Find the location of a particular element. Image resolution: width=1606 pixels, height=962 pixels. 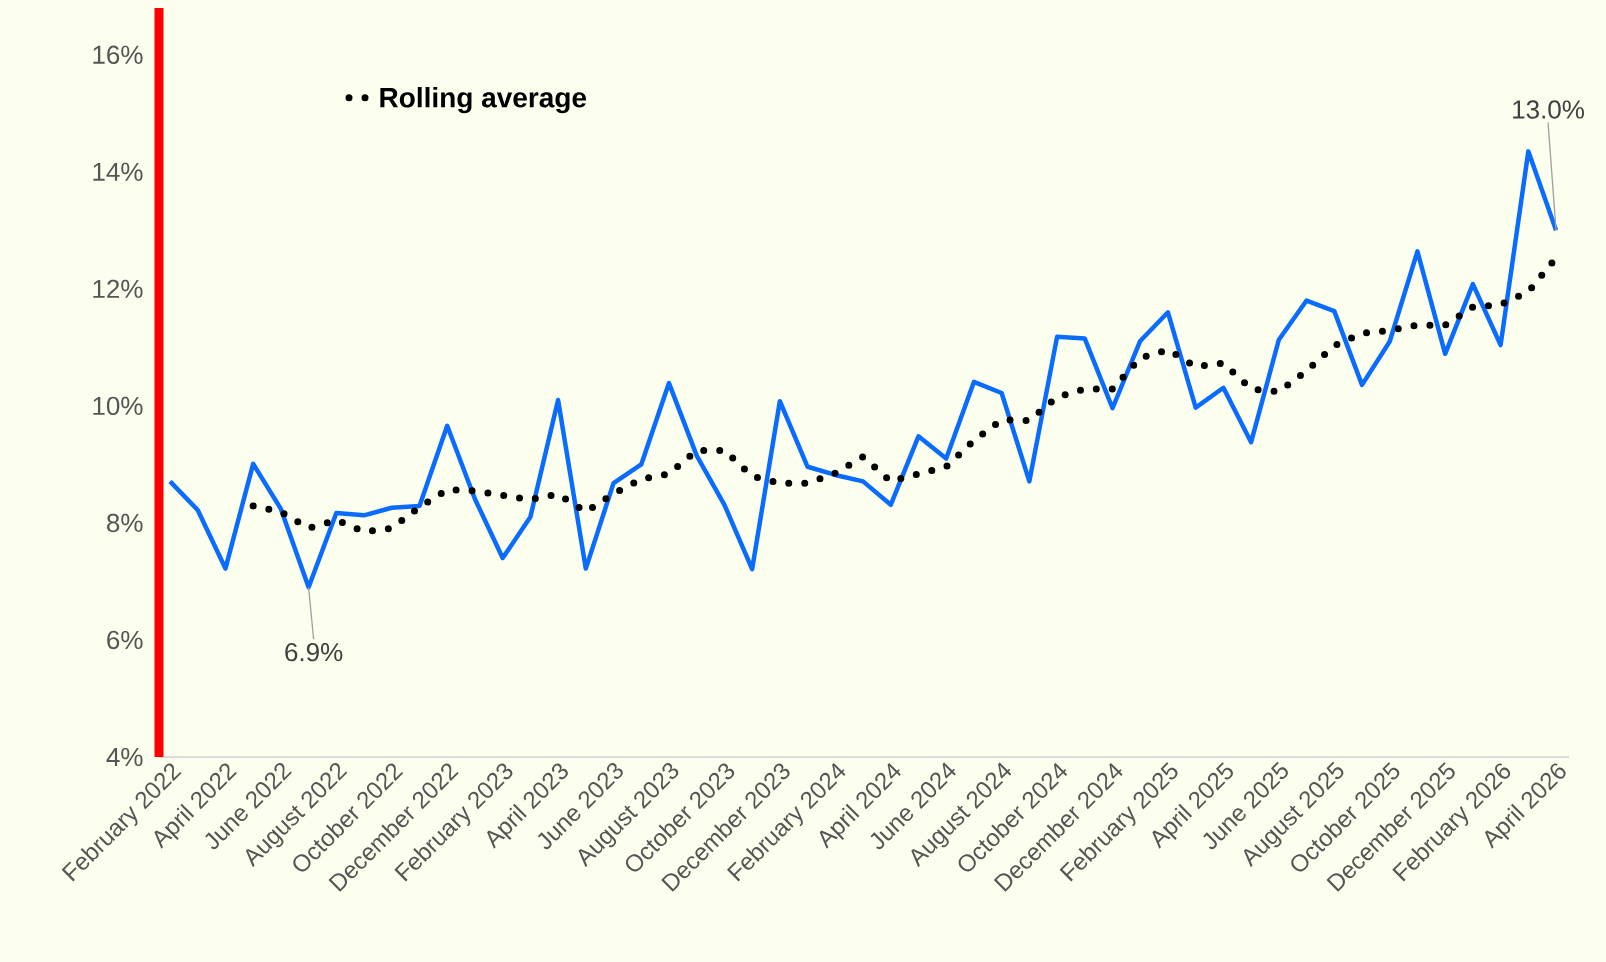

y-tick-label: 10% is located at coordinates (118, 406).